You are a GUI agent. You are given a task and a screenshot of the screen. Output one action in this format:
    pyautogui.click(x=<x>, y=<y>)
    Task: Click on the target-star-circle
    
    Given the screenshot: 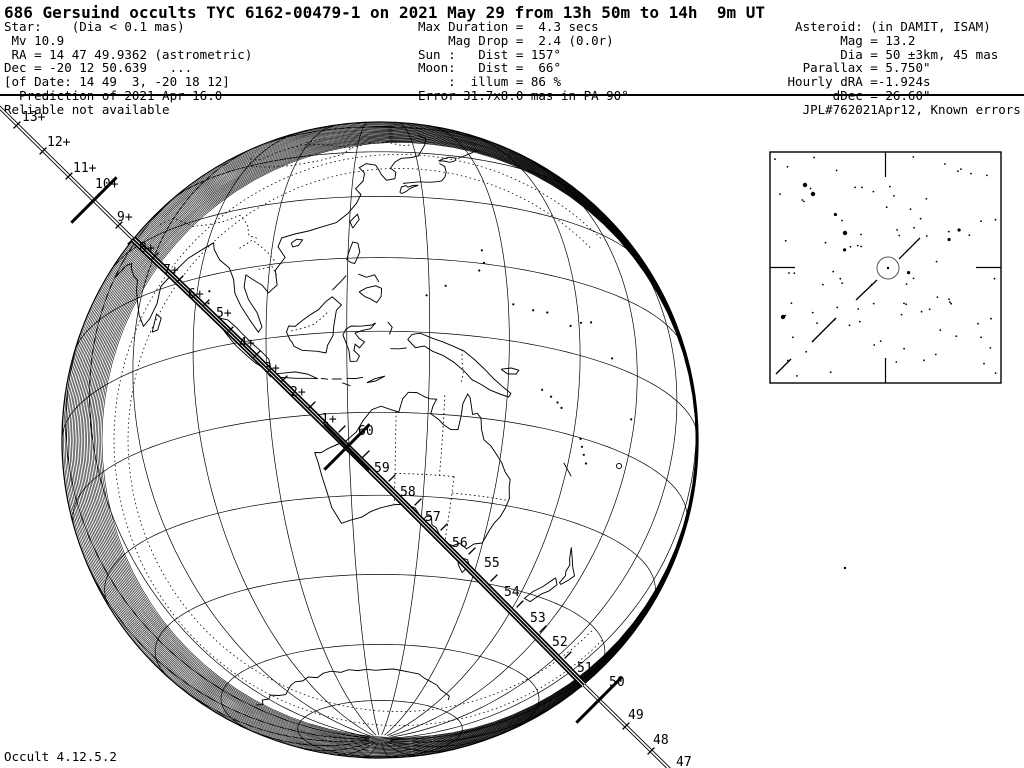 What is the action you would take?
    pyautogui.click(x=888, y=268)
    